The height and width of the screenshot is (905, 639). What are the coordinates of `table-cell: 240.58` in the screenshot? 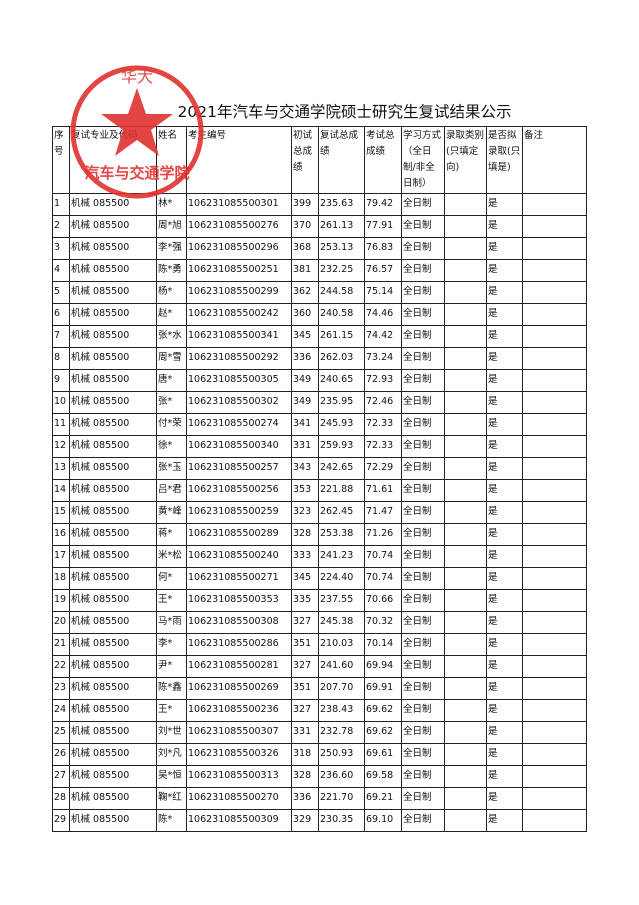 It's located at (341, 314).